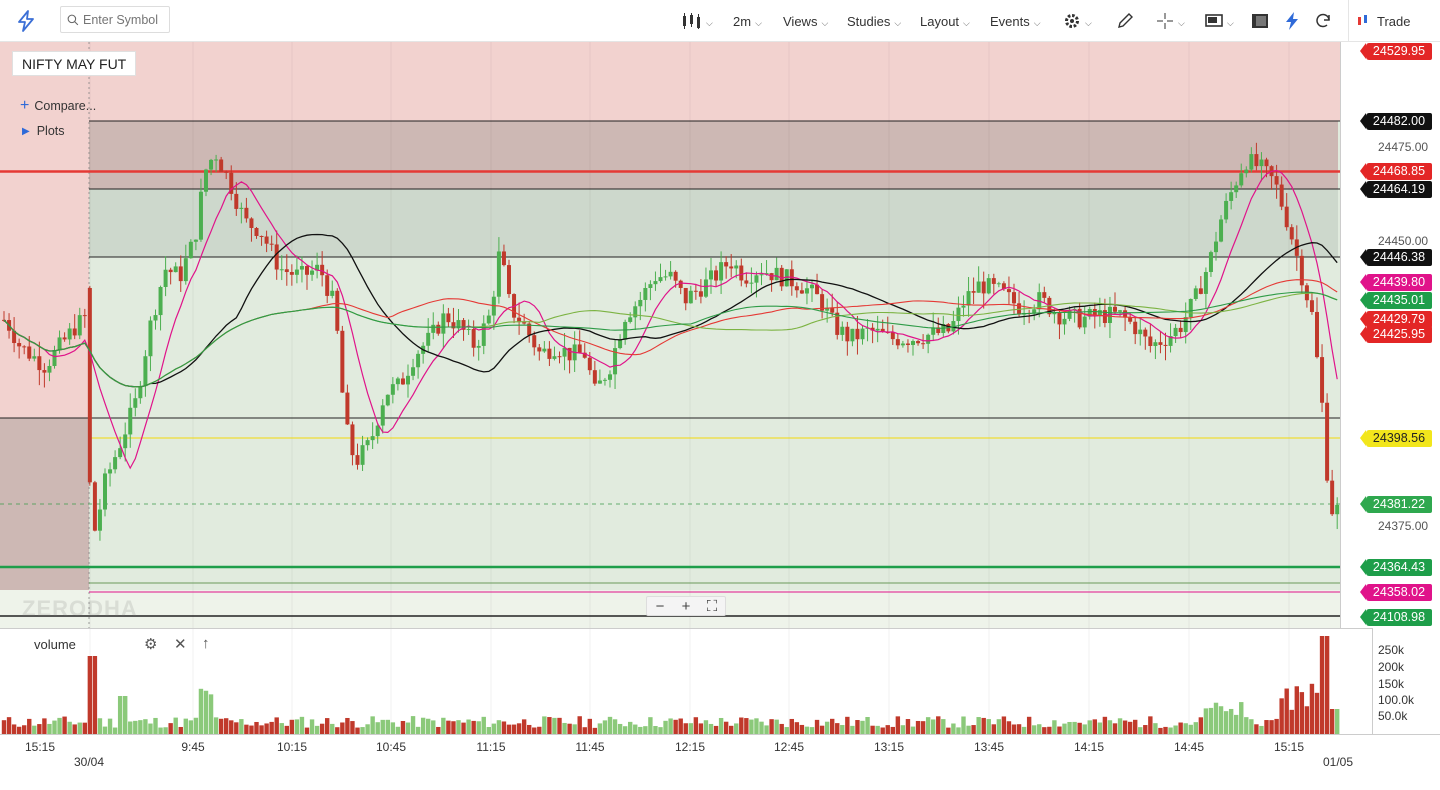 This screenshot has height=790, width=1440. What do you see at coordinates (1219, 21) in the screenshot?
I see `screenshot-button: ⌵` at bounding box center [1219, 21].